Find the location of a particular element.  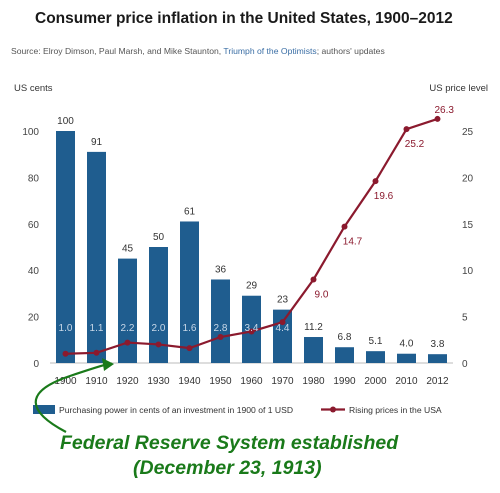

bar-value-label: 36 is located at coordinates (221, 269).